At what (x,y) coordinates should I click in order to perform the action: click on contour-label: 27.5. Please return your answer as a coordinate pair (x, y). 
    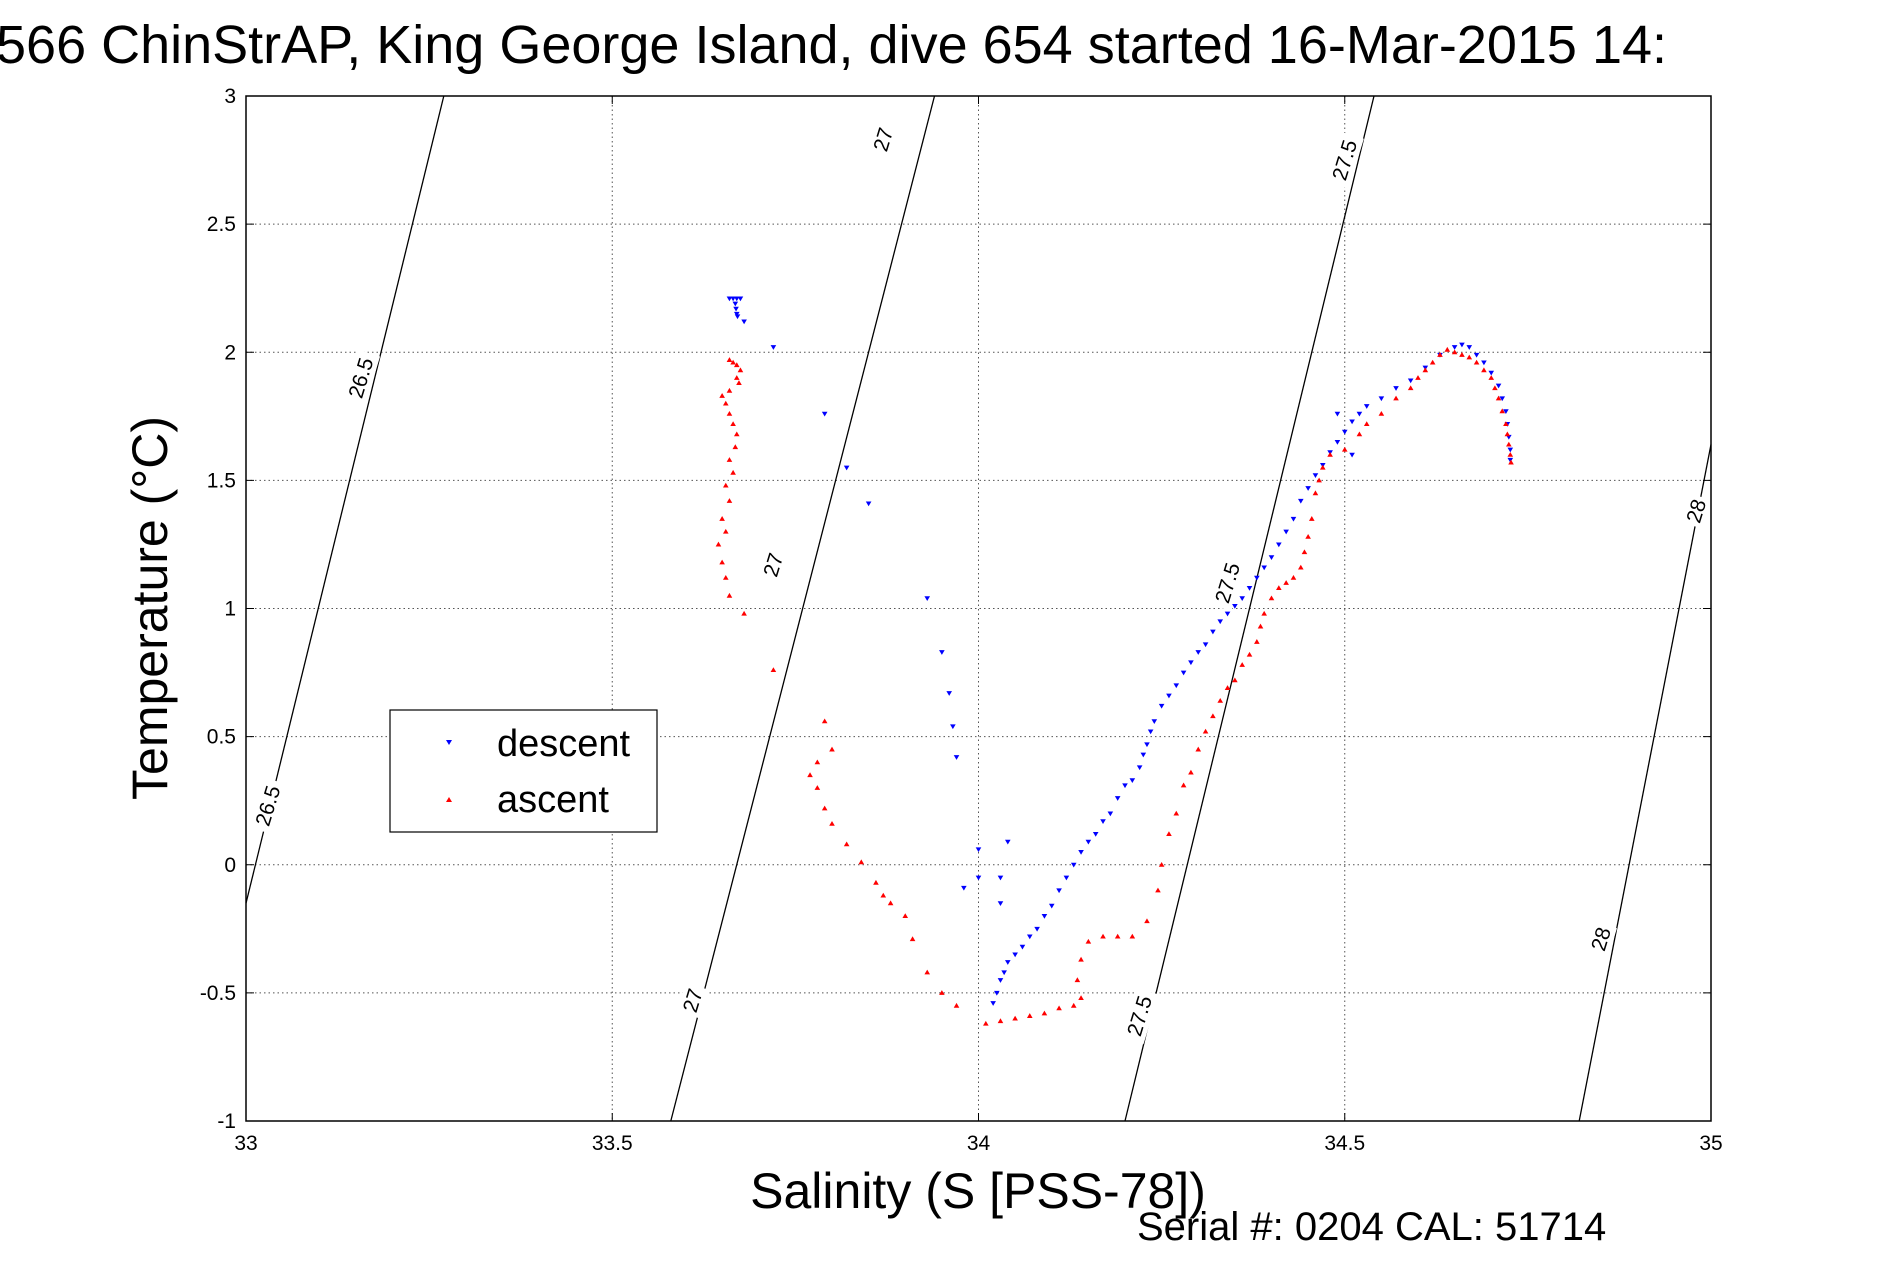
    Looking at the image, I should click on (1140, 1016).